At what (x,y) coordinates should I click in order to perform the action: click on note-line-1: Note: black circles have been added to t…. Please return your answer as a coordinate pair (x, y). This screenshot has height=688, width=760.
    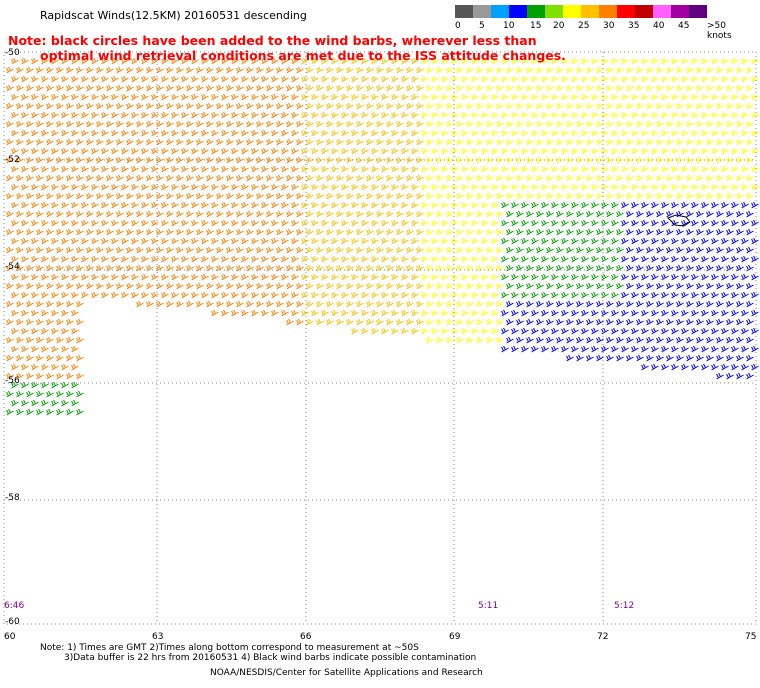
    Looking at the image, I should click on (272, 40).